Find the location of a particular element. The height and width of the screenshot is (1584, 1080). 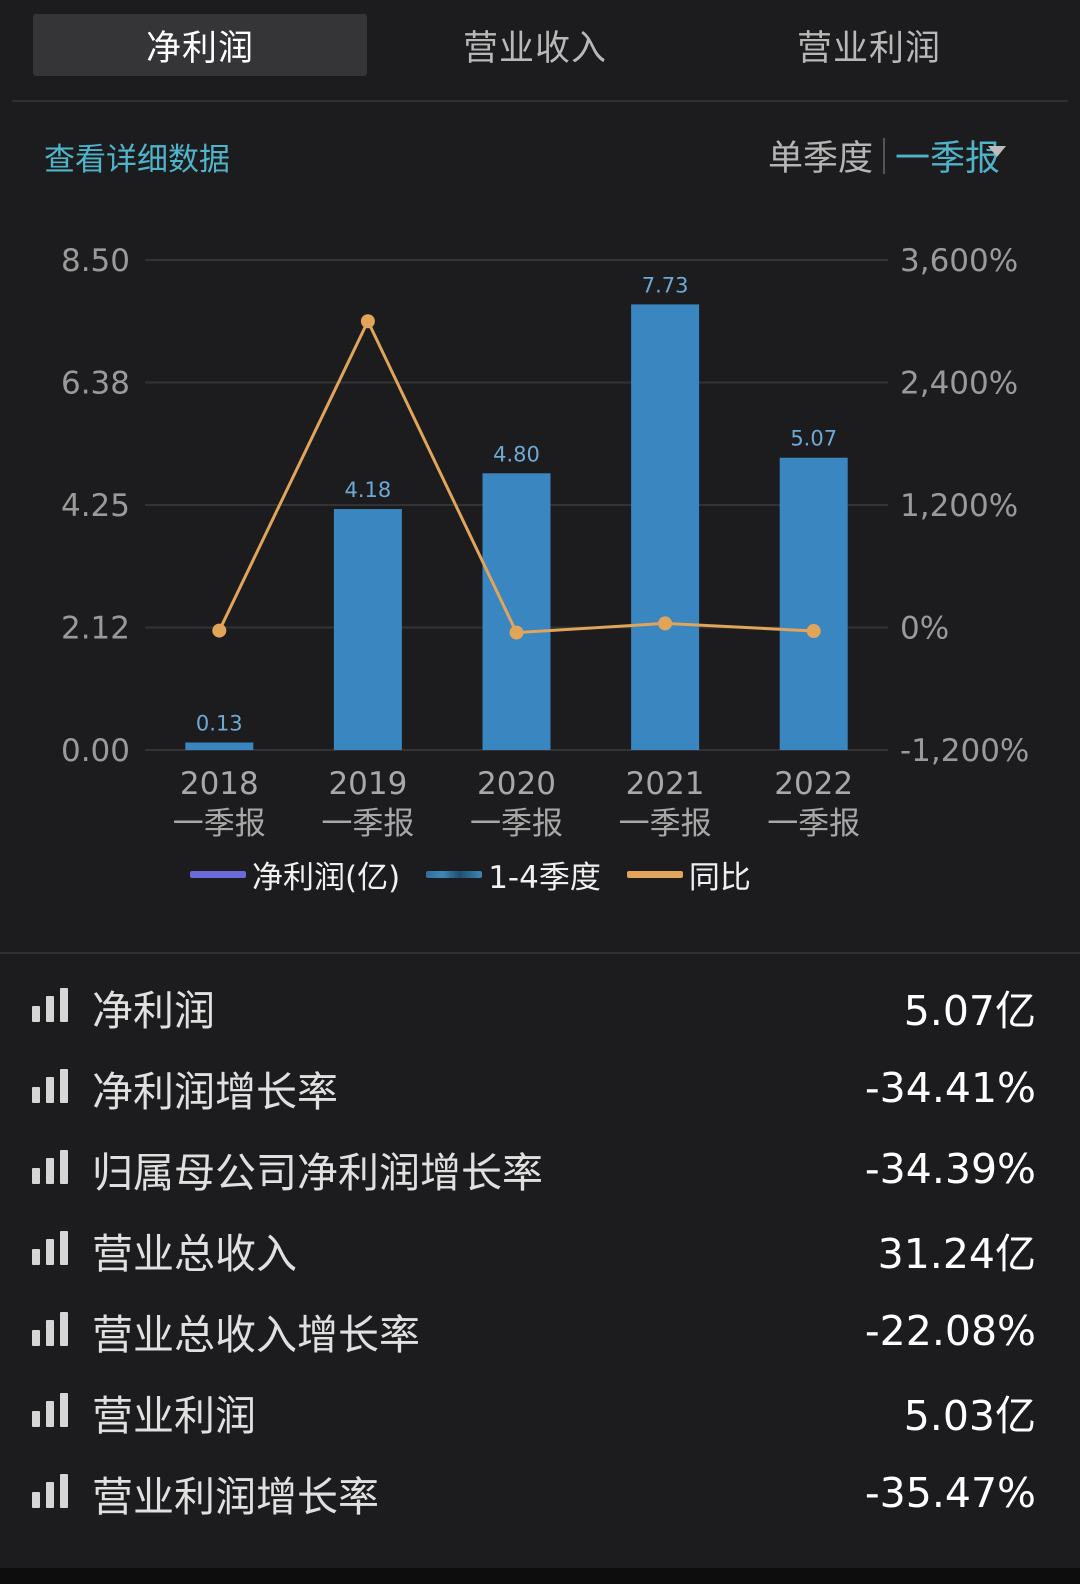

metric-value: -22.08% is located at coordinates (950, 1330).